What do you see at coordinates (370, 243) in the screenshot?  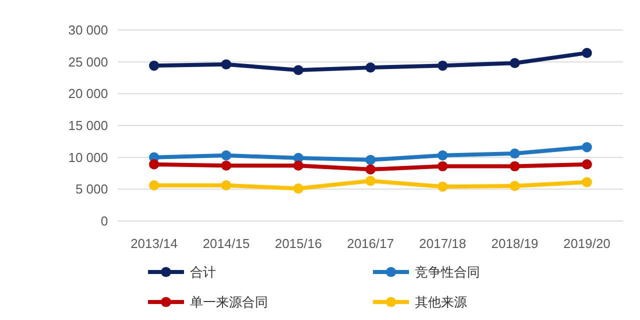 I see `x-tick-label: 2016/17` at bounding box center [370, 243].